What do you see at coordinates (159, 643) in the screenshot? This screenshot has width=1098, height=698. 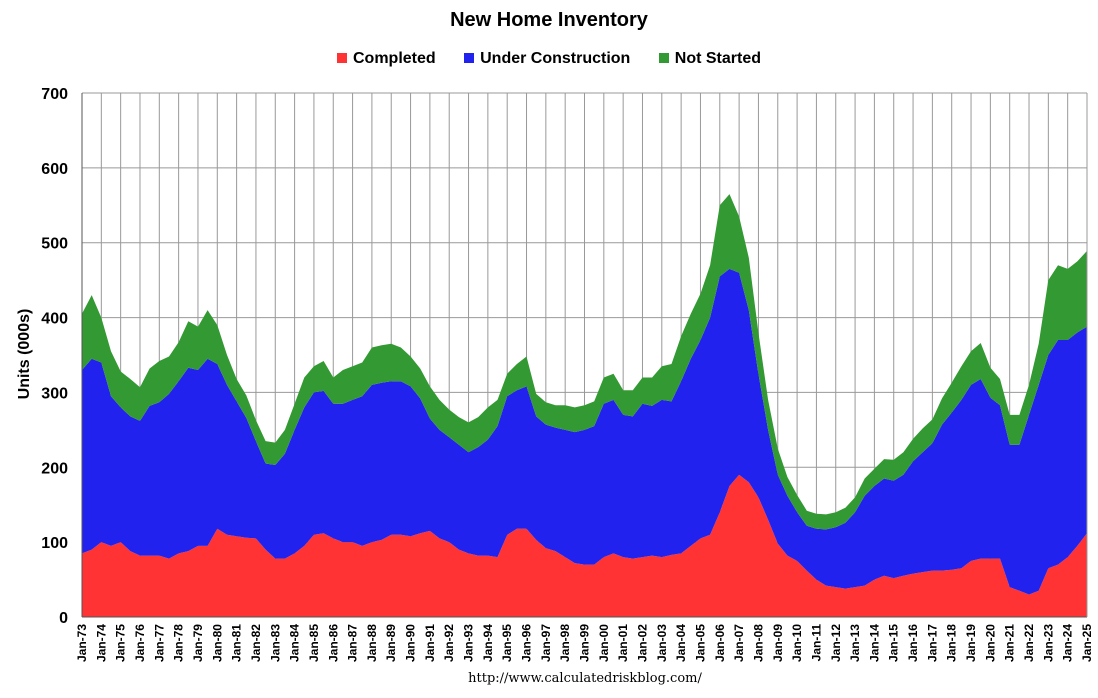 I see `x-tick-label: Jan-77` at bounding box center [159, 643].